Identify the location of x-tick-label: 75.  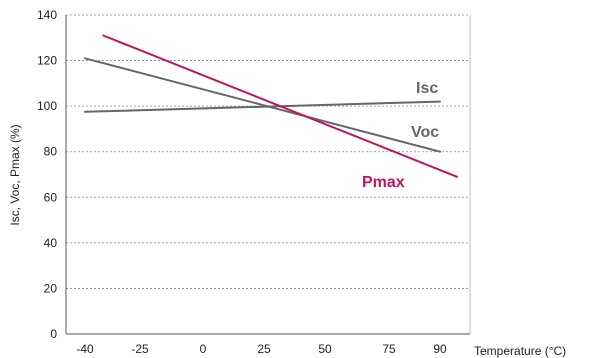
(389, 349).